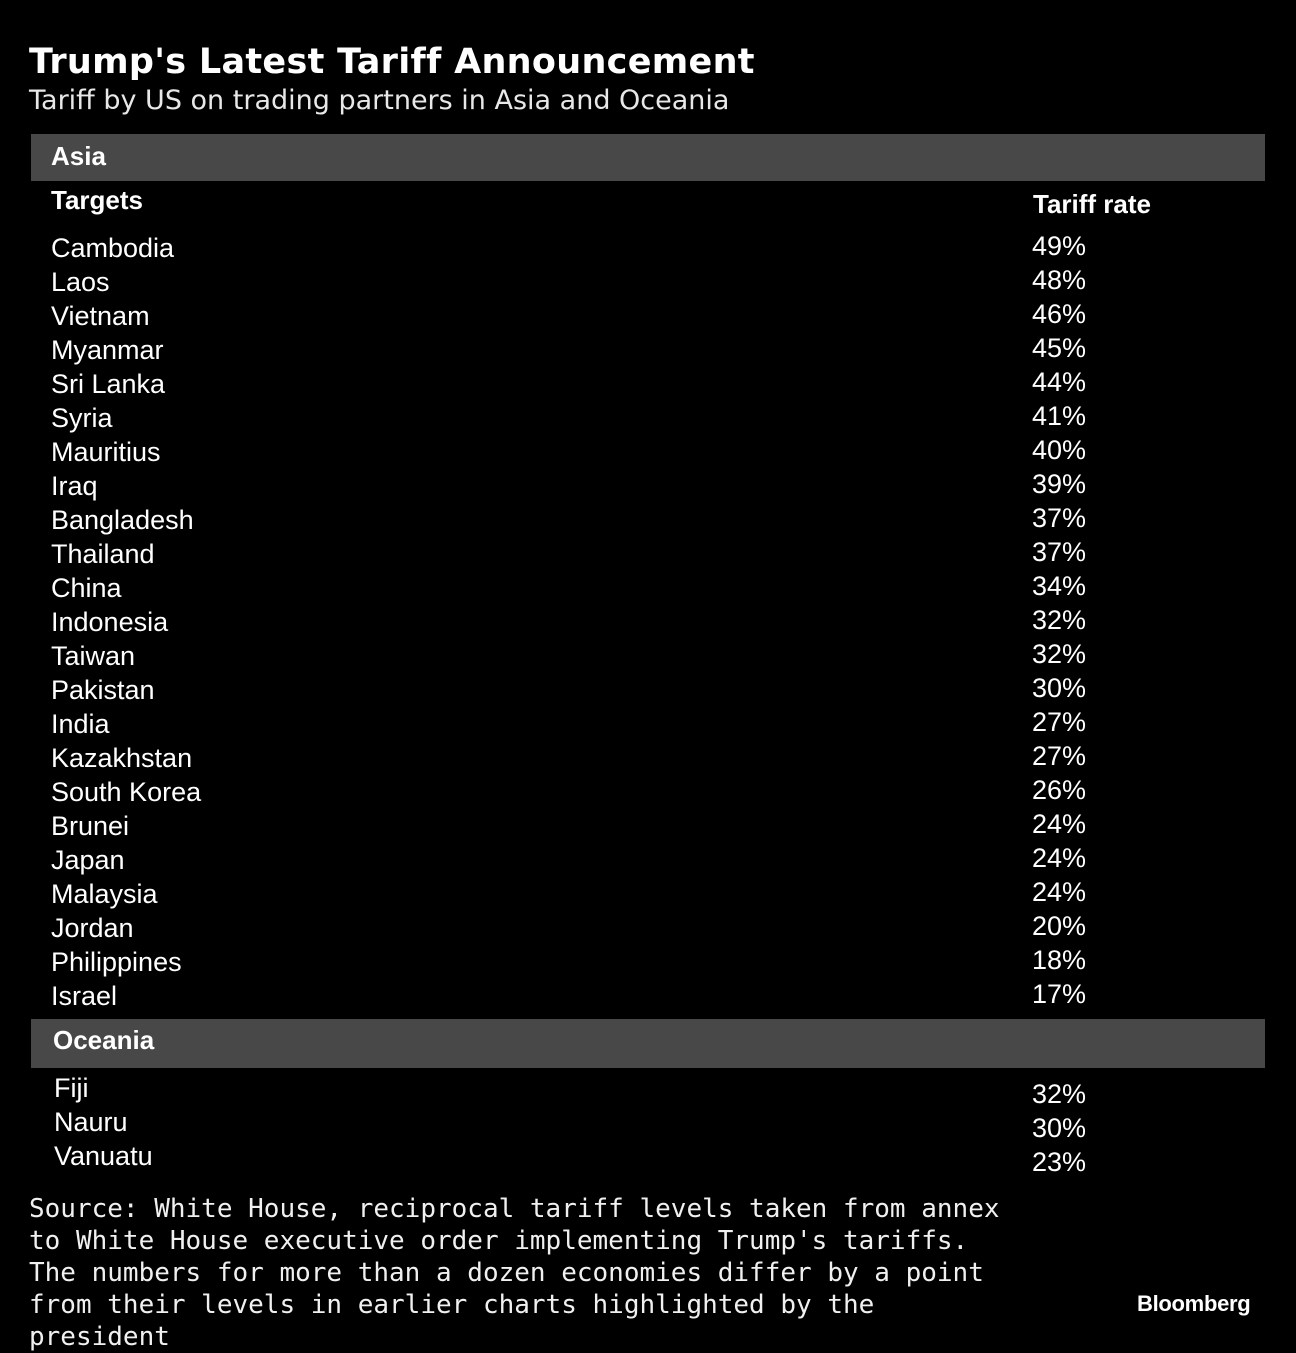  Describe the element at coordinates (1059, 348) in the screenshot. I see `row-tariff-rate: 45%` at that location.